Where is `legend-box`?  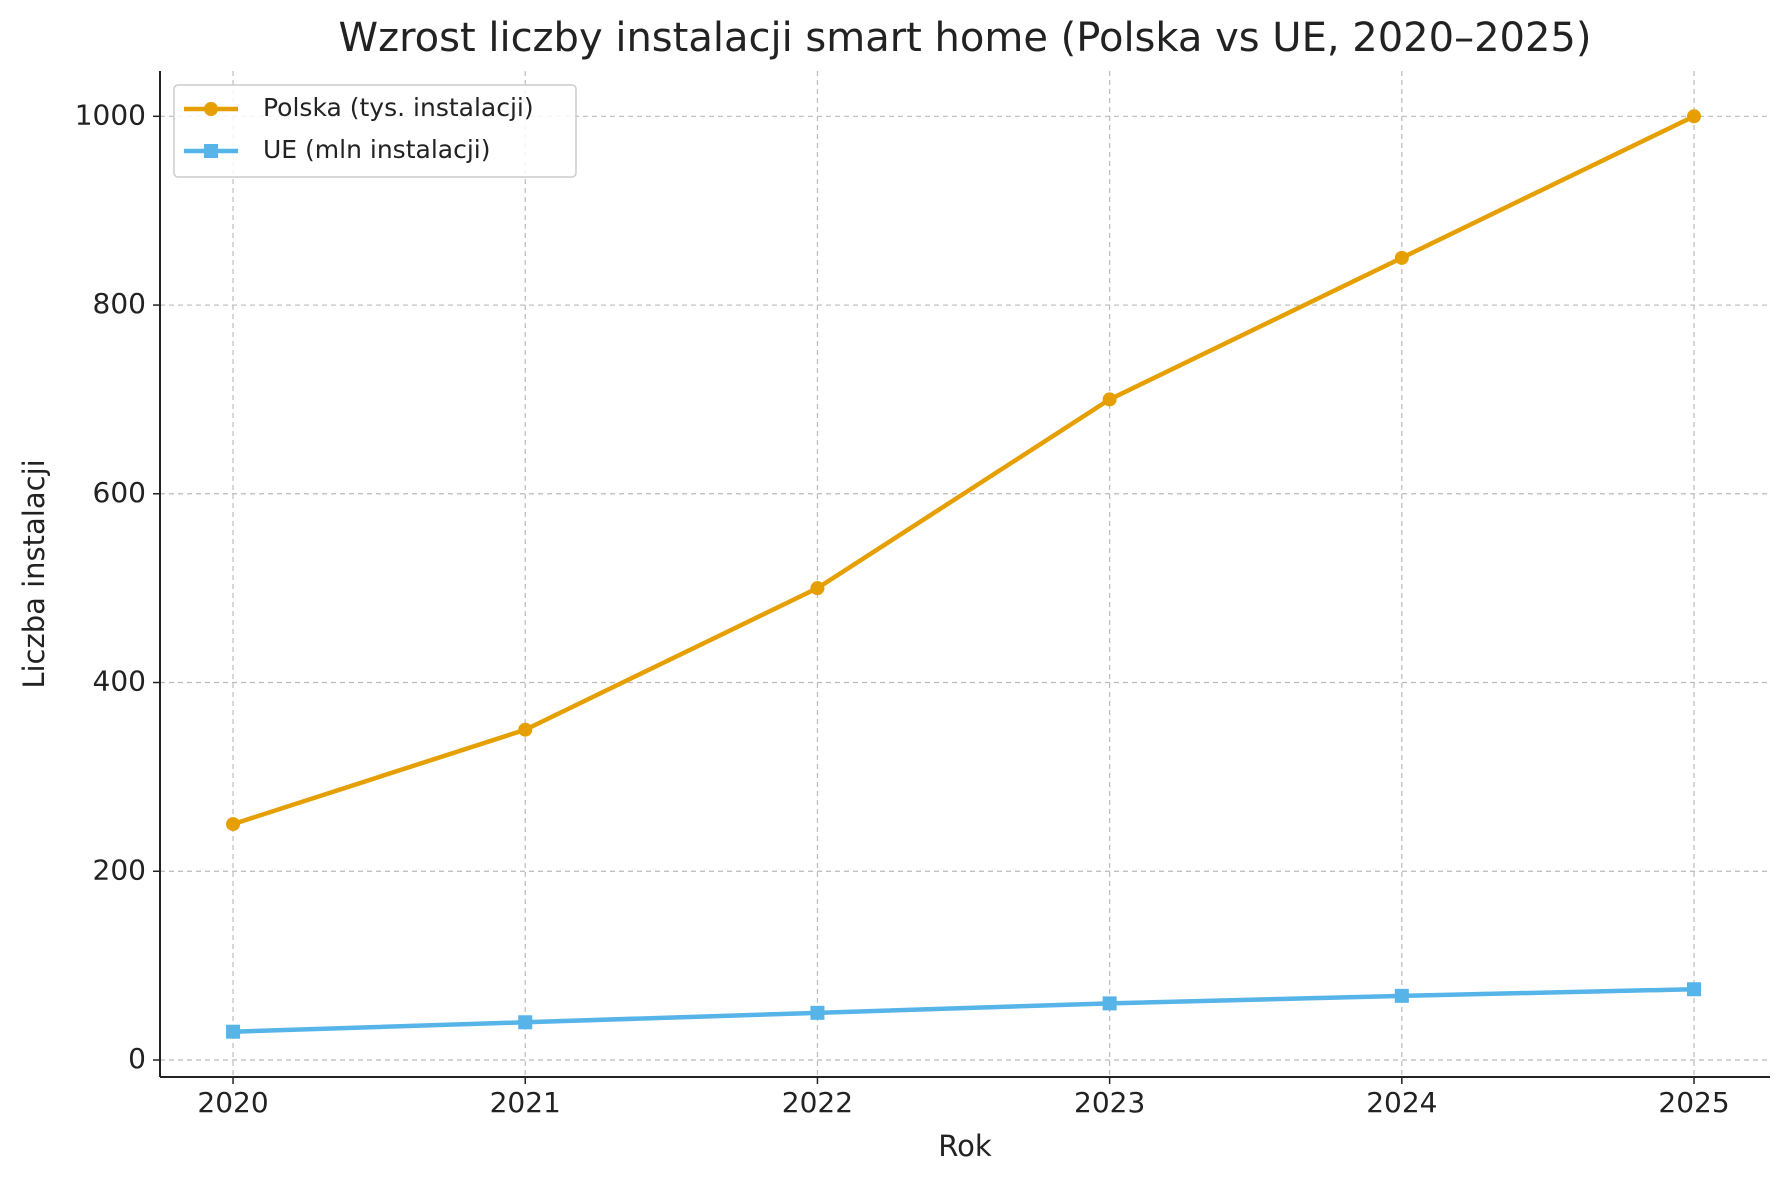 legend-box is located at coordinates (375, 131).